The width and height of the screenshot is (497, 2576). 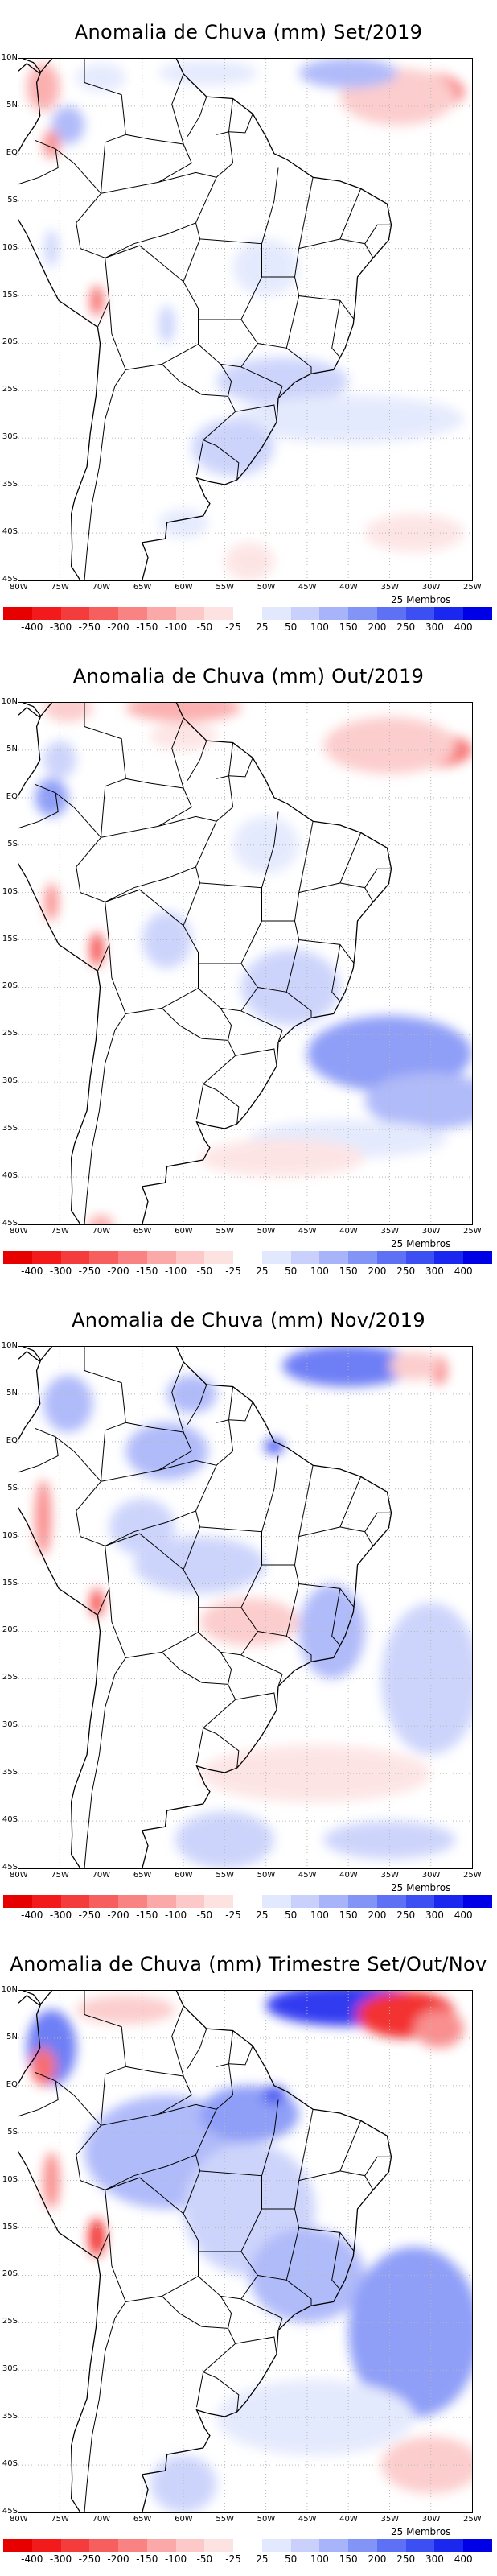 I want to click on latitude-label: 30S, so click(x=10, y=437).